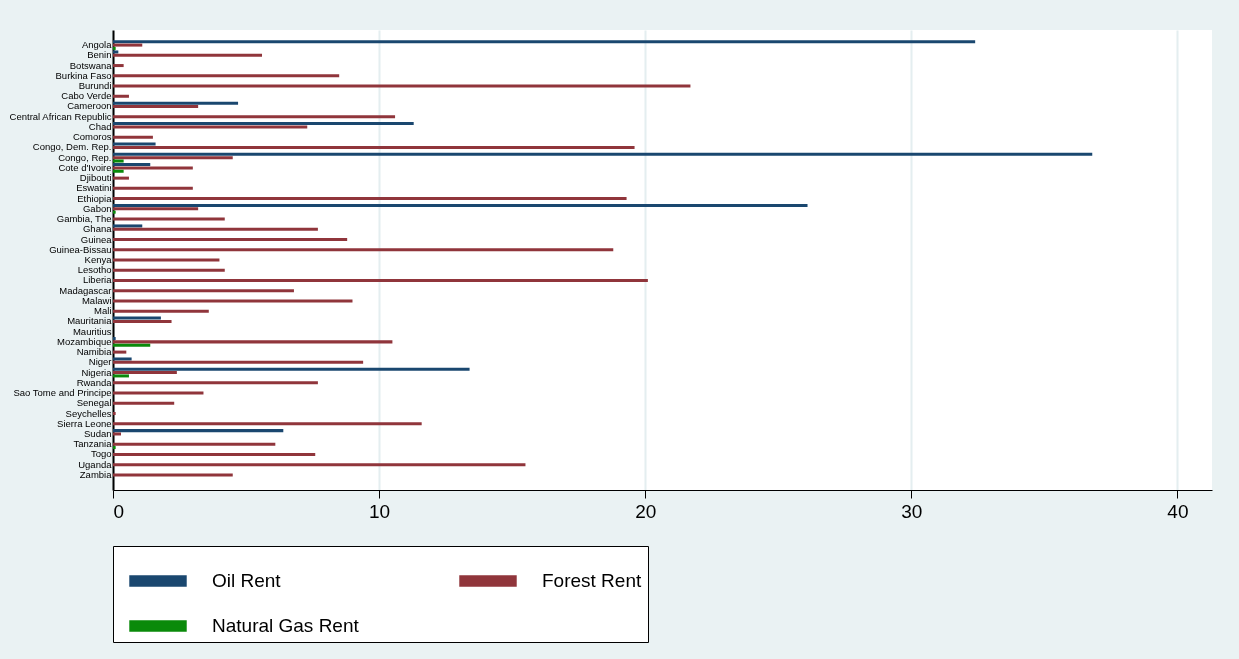 The height and width of the screenshot is (659, 1239). What do you see at coordinates (97, 280) in the screenshot?
I see `y-tick-label: Liberia` at bounding box center [97, 280].